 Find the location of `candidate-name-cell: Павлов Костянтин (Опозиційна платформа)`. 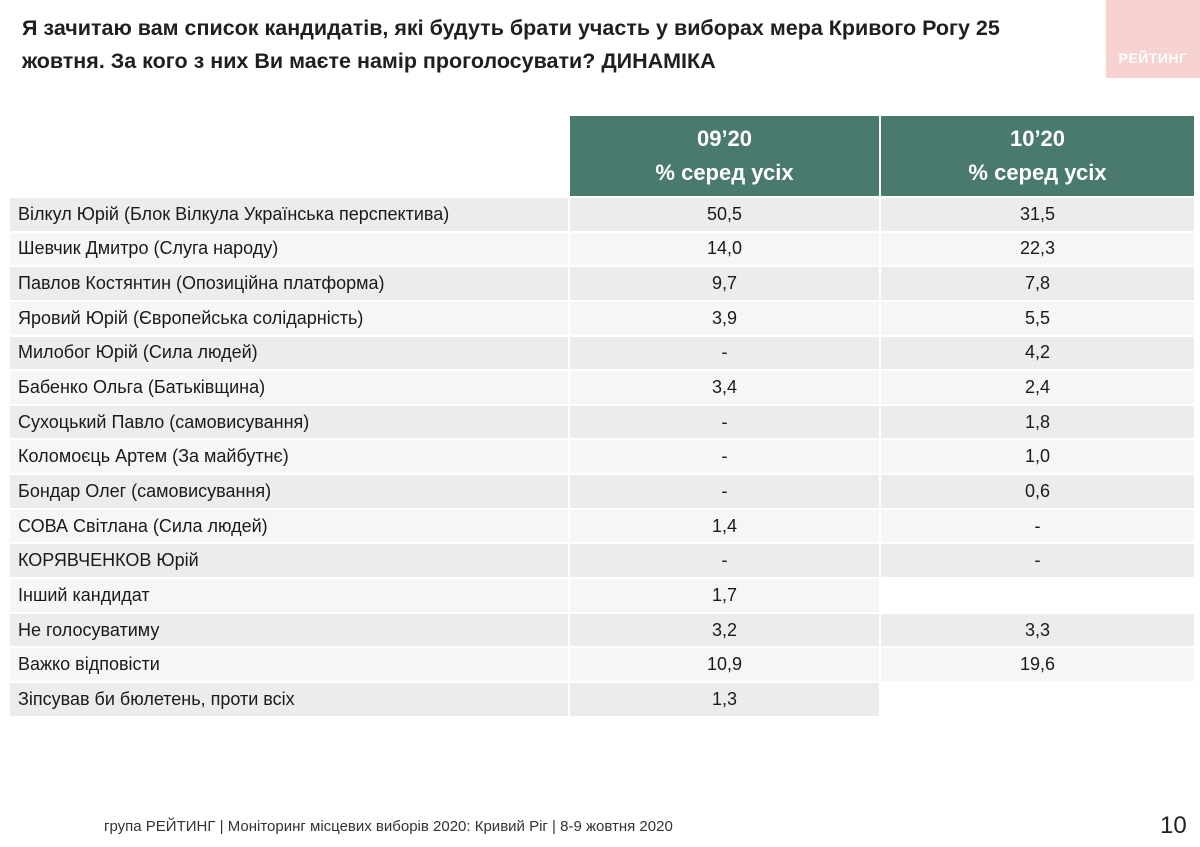

candidate-name-cell: Павлов Костянтин (Опозиційна платформа) is located at coordinates (289, 282).